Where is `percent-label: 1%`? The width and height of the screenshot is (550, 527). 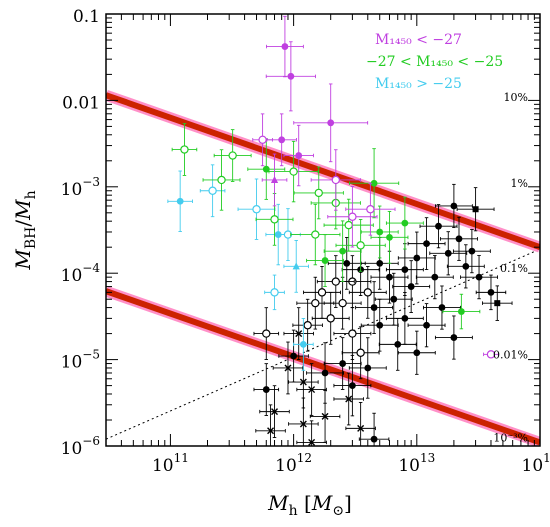 percent-label: 1% is located at coordinates (519, 183).